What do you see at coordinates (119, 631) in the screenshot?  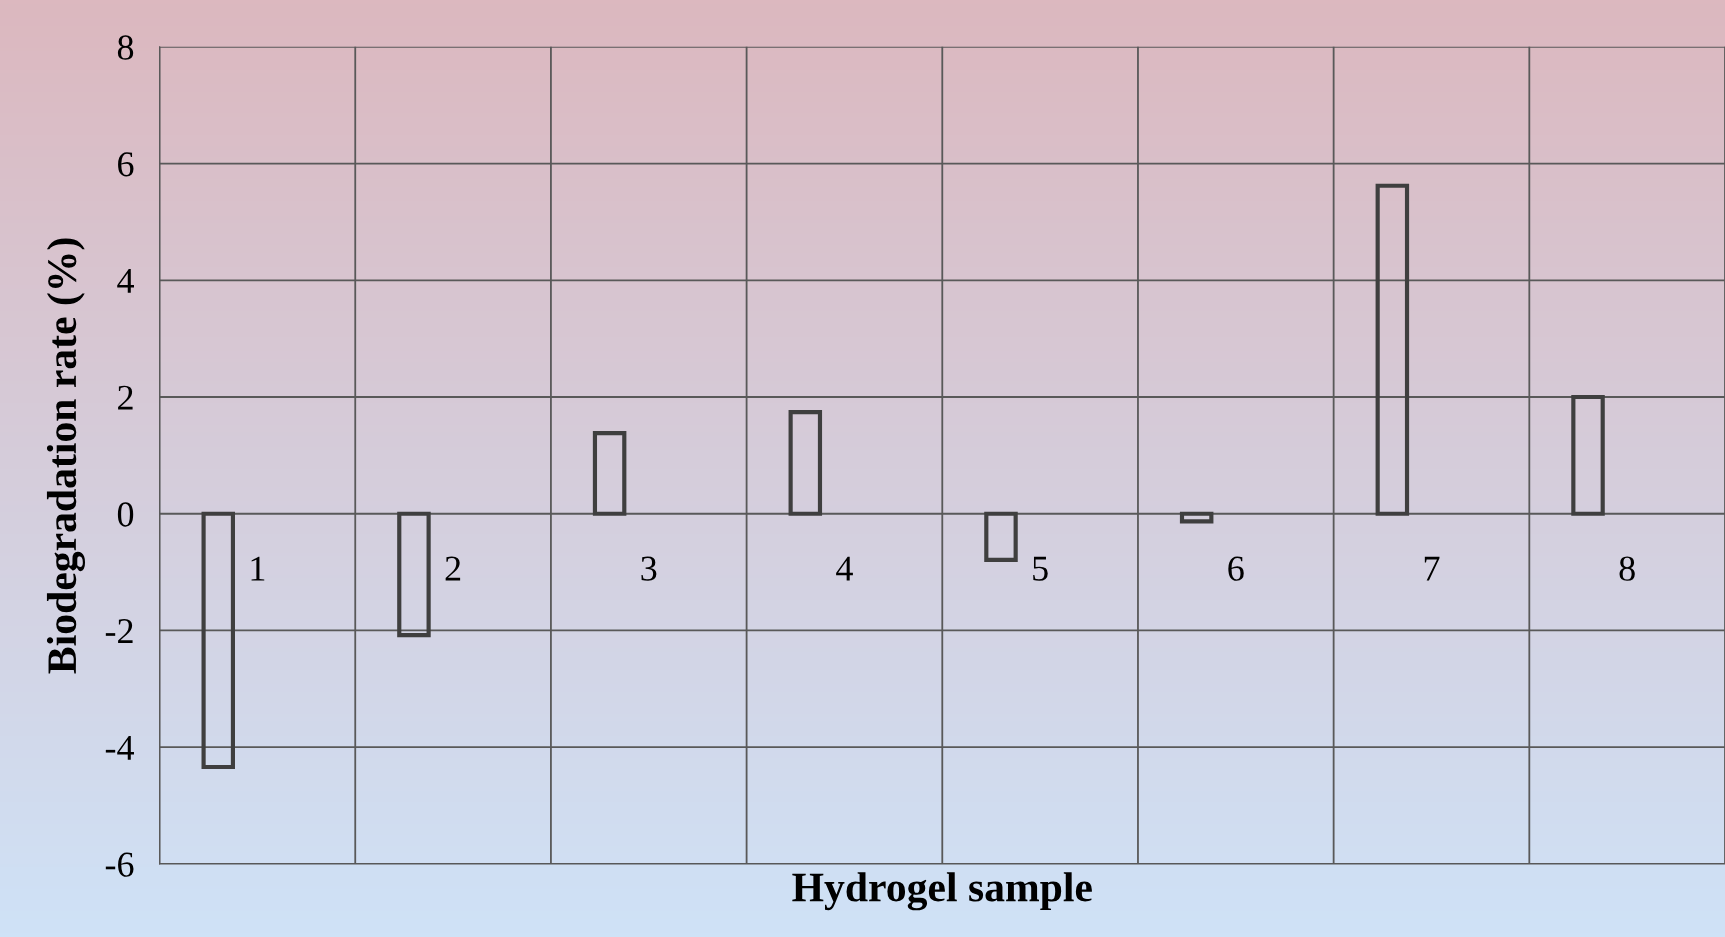 I see `y-tick-label: -2` at bounding box center [119, 631].